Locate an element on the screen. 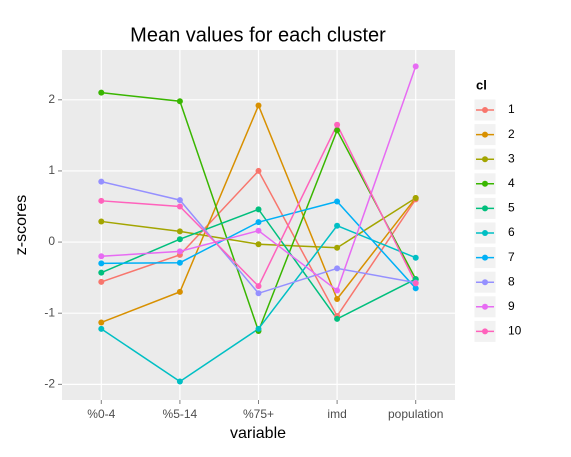  y-tick-label: 0 is located at coordinates (51, 241).